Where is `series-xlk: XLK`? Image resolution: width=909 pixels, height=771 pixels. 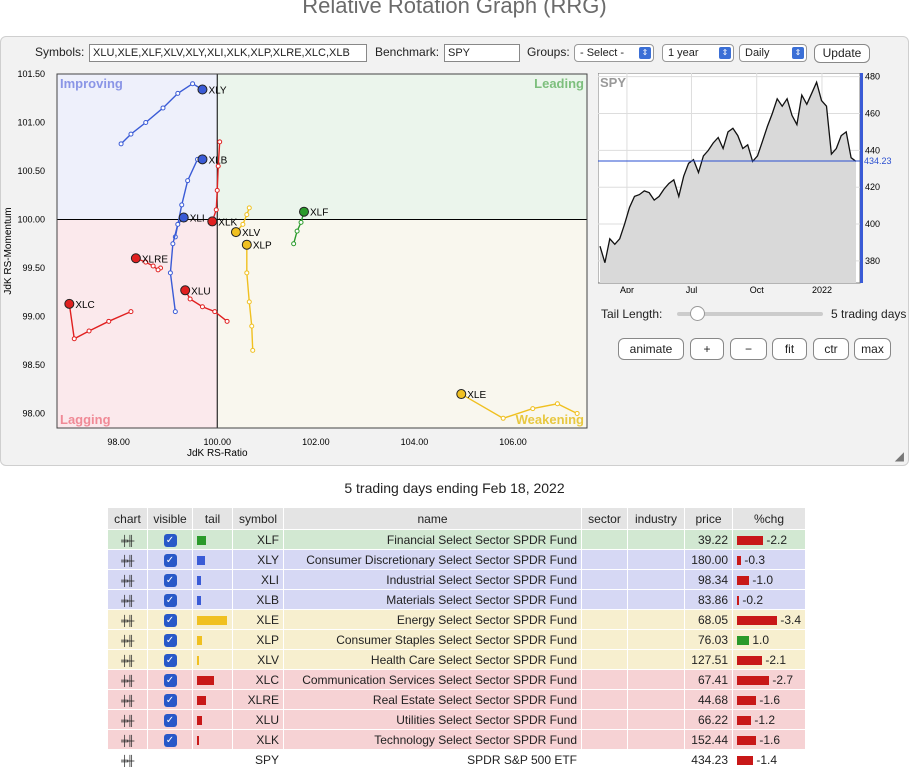
series-xlk: XLK is located at coordinates (222, 184).